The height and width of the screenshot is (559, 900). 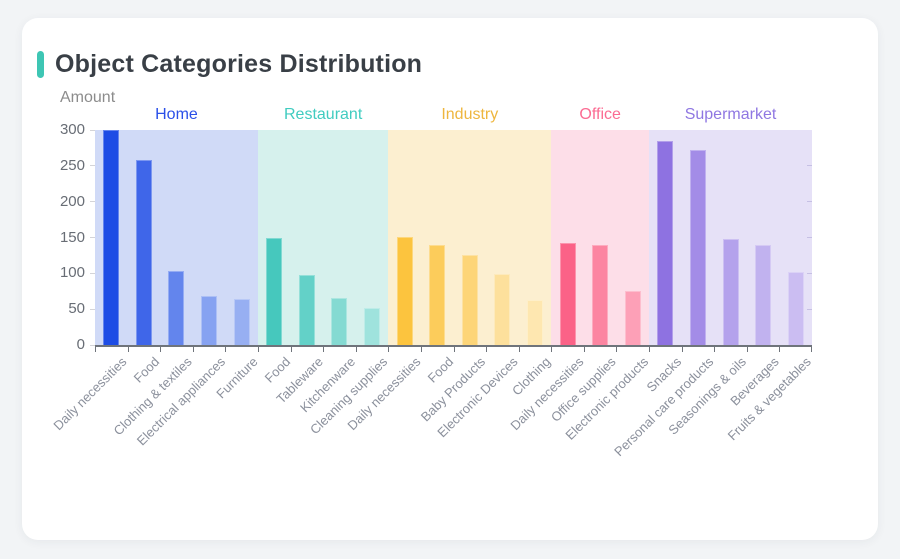 What do you see at coordinates (80, 344) in the screenshot?
I see `y-tick-label: 0` at bounding box center [80, 344].